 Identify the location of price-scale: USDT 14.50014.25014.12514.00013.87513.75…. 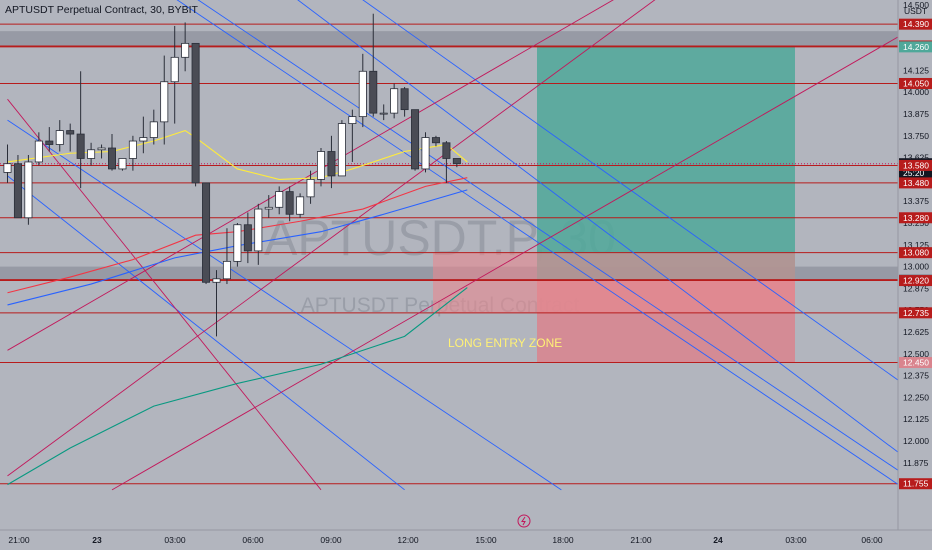
(914, 275).